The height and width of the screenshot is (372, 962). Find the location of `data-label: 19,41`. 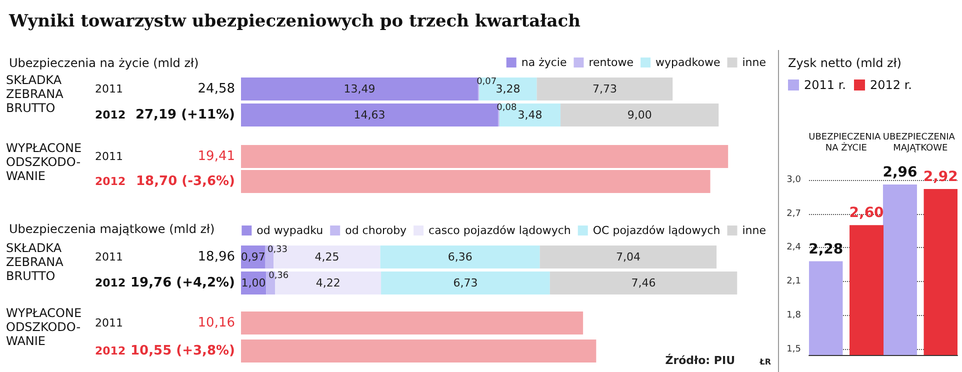

data-label: 19,41 is located at coordinates (216, 156).